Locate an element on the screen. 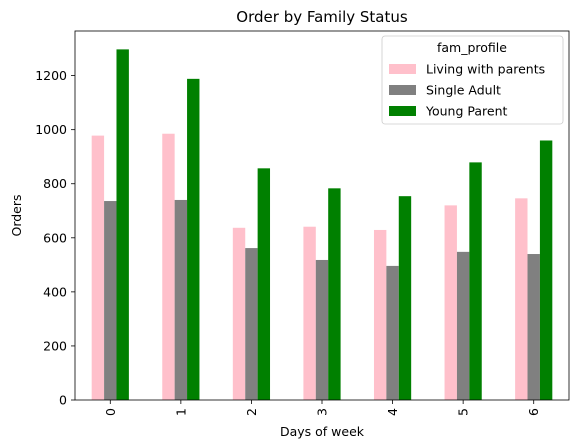  y-axis-ticks: 0 200 400 600 800 1000 1200 is located at coordinates (55, 238).